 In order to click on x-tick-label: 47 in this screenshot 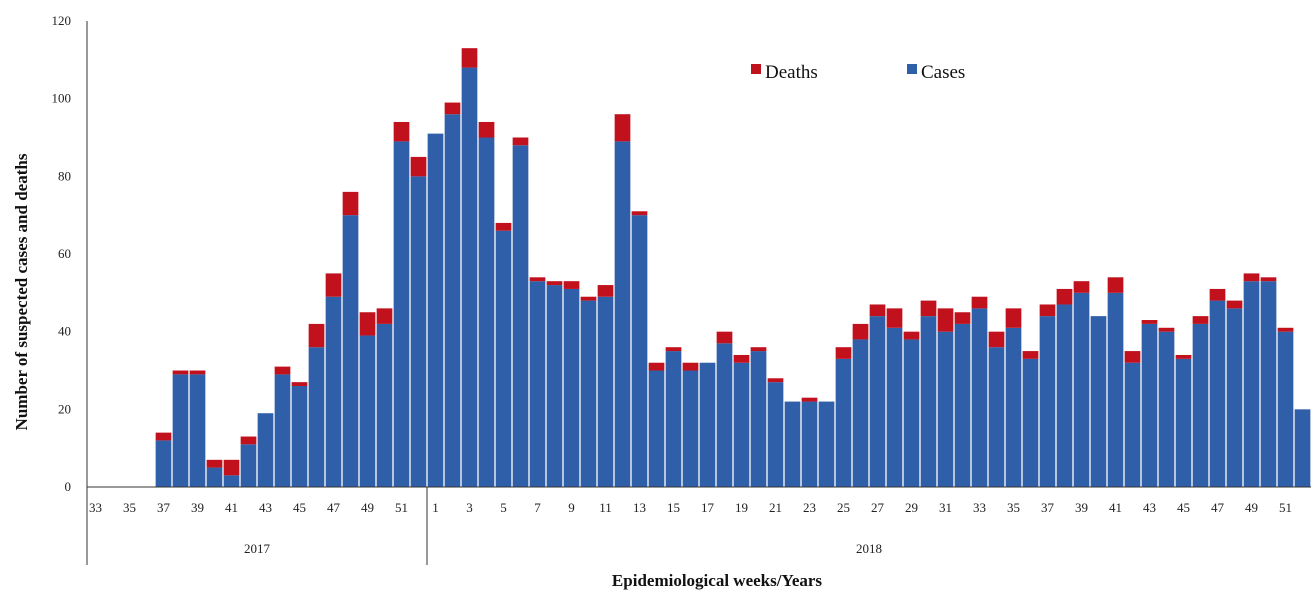, I will do `click(1218, 507)`.